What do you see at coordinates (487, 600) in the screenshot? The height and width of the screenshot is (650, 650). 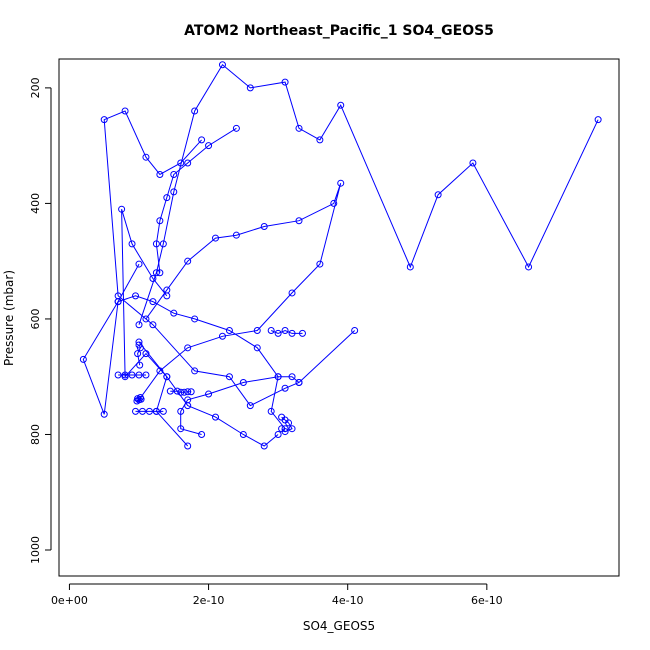 I see `x-tick-label: 6e-10` at bounding box center [487, 600].